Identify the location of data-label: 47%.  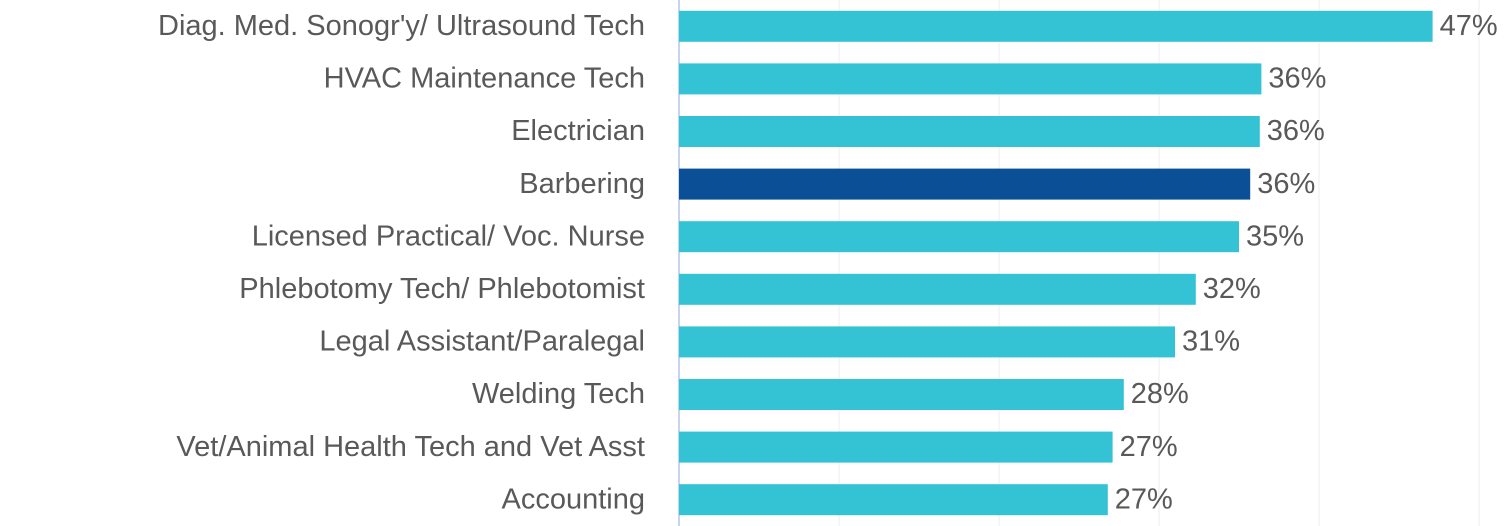
(1469, 26).